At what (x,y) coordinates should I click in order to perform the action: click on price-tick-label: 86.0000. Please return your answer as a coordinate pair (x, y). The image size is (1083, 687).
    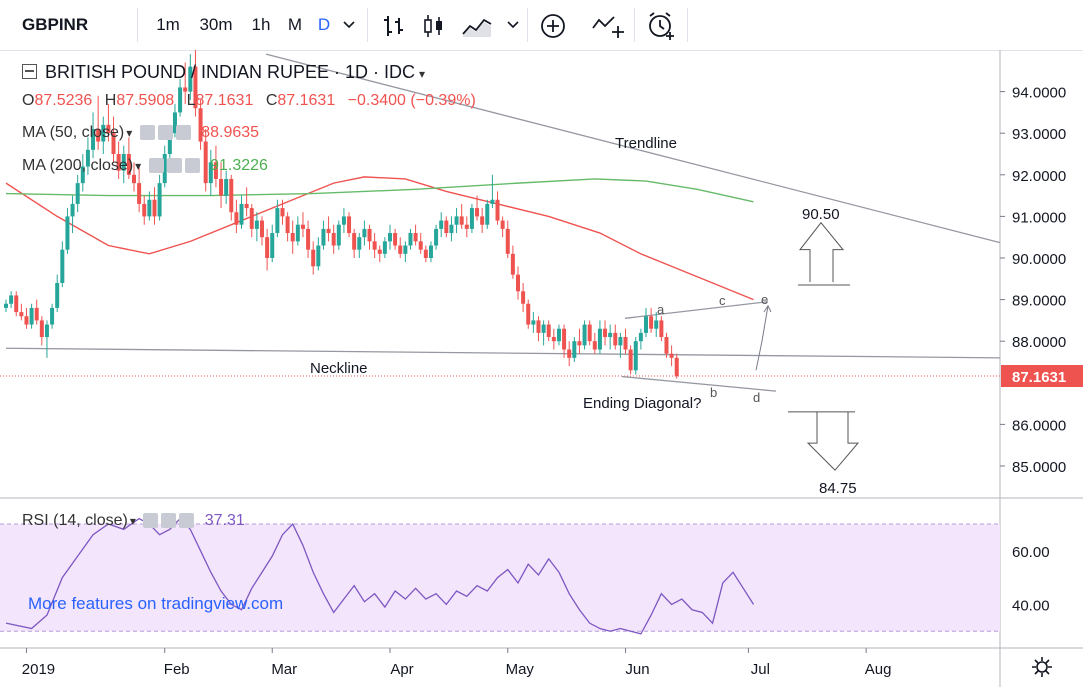
    Looking at the image, I should click on (1039, 425).